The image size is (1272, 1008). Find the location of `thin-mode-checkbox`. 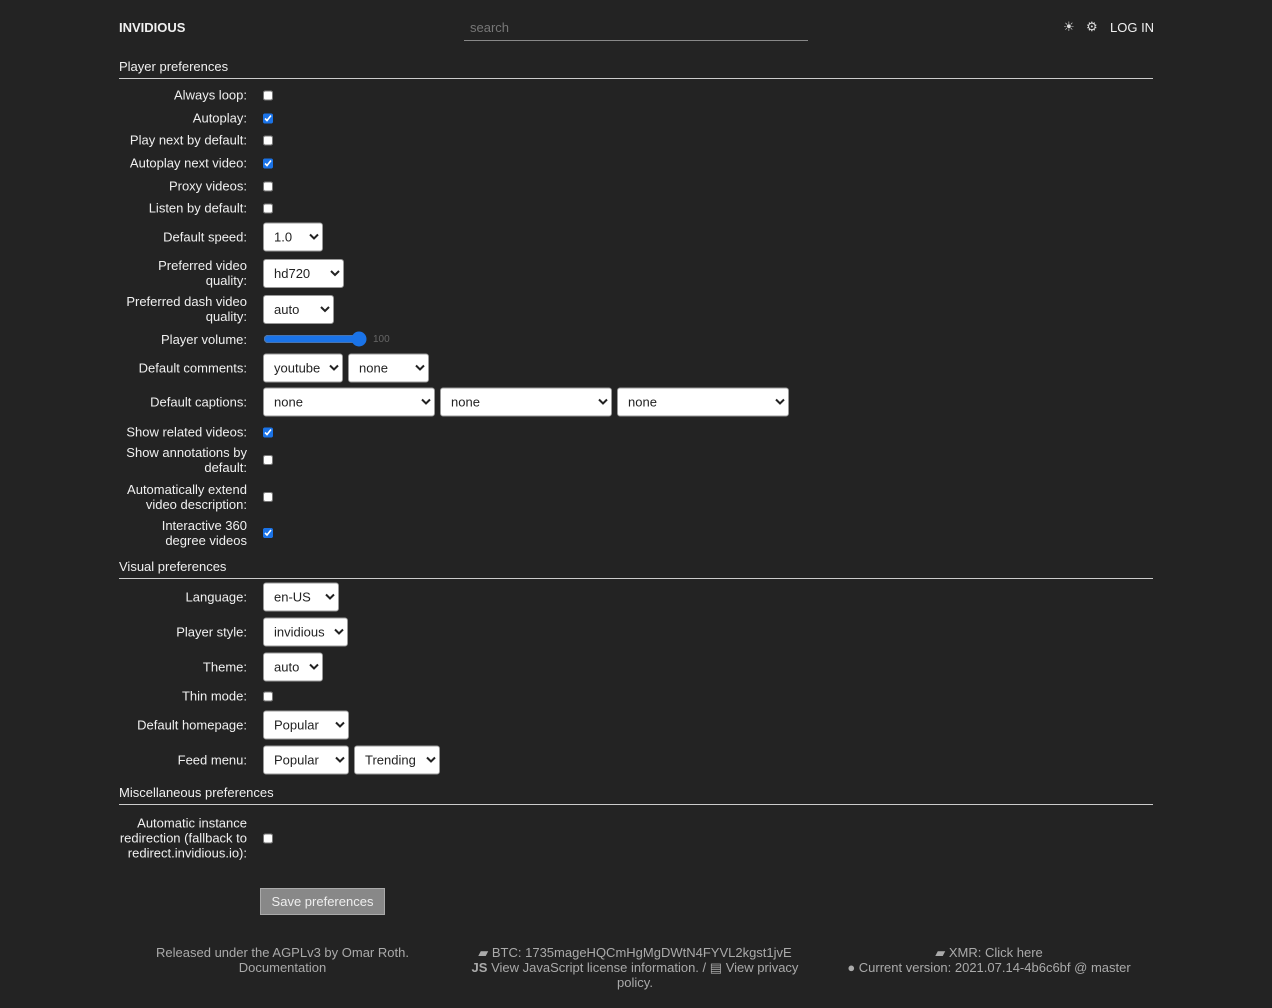

thin-mode-checkbox is located at coordinates (268, 696).